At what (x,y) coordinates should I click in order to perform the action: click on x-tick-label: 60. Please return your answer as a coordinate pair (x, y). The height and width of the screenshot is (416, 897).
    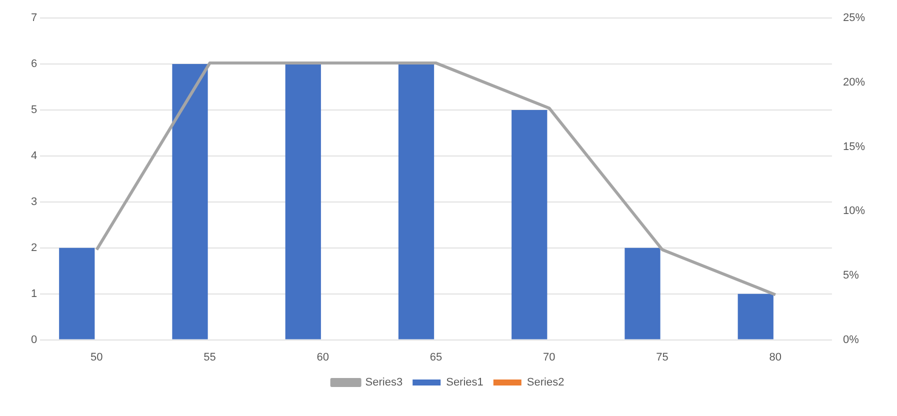
    Looking at the image, I should click on (323, 357).